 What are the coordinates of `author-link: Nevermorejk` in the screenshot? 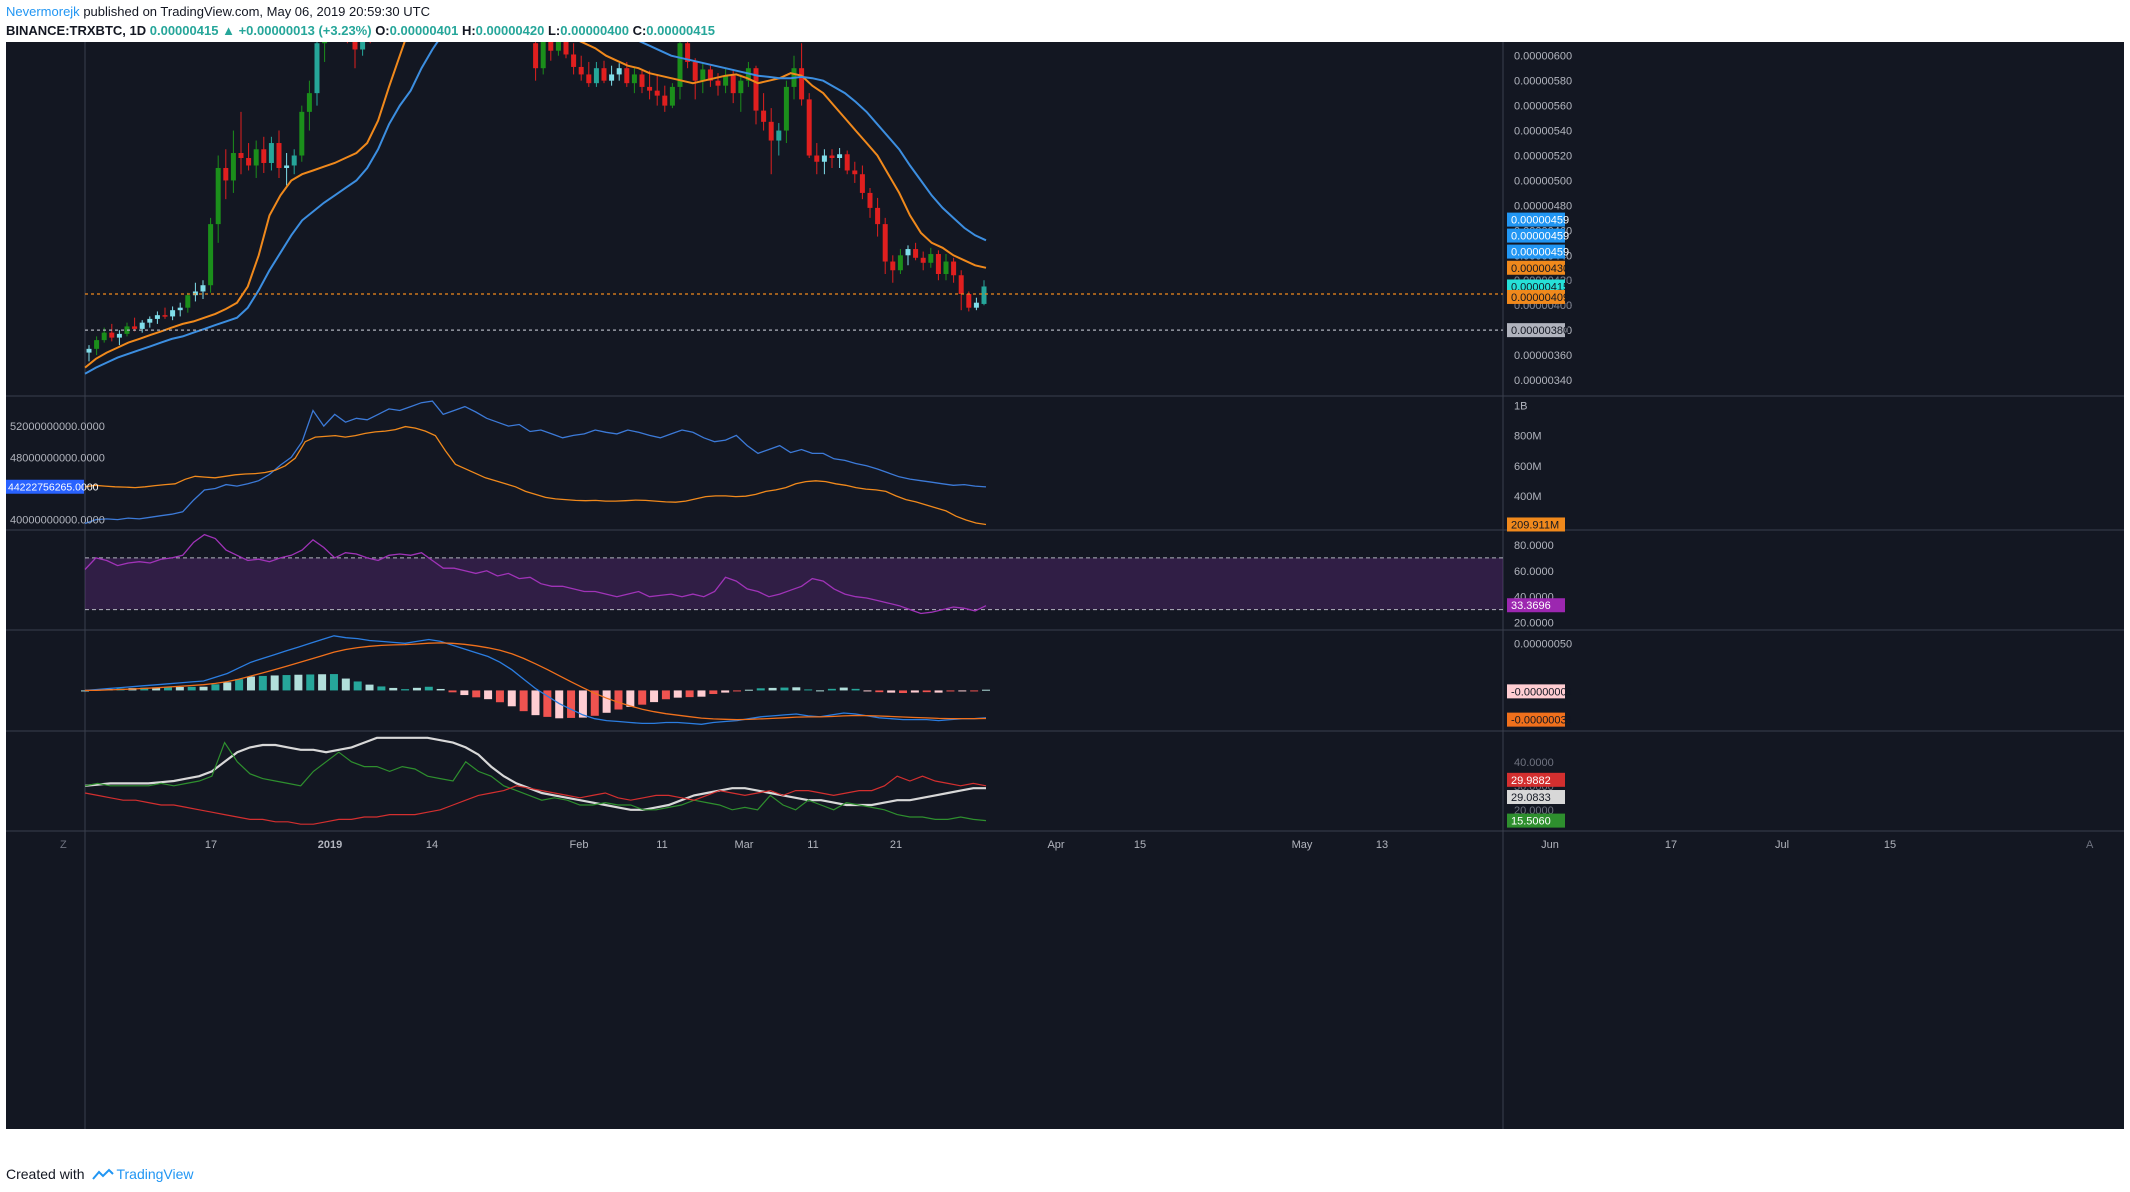 It's located at (43, 11).